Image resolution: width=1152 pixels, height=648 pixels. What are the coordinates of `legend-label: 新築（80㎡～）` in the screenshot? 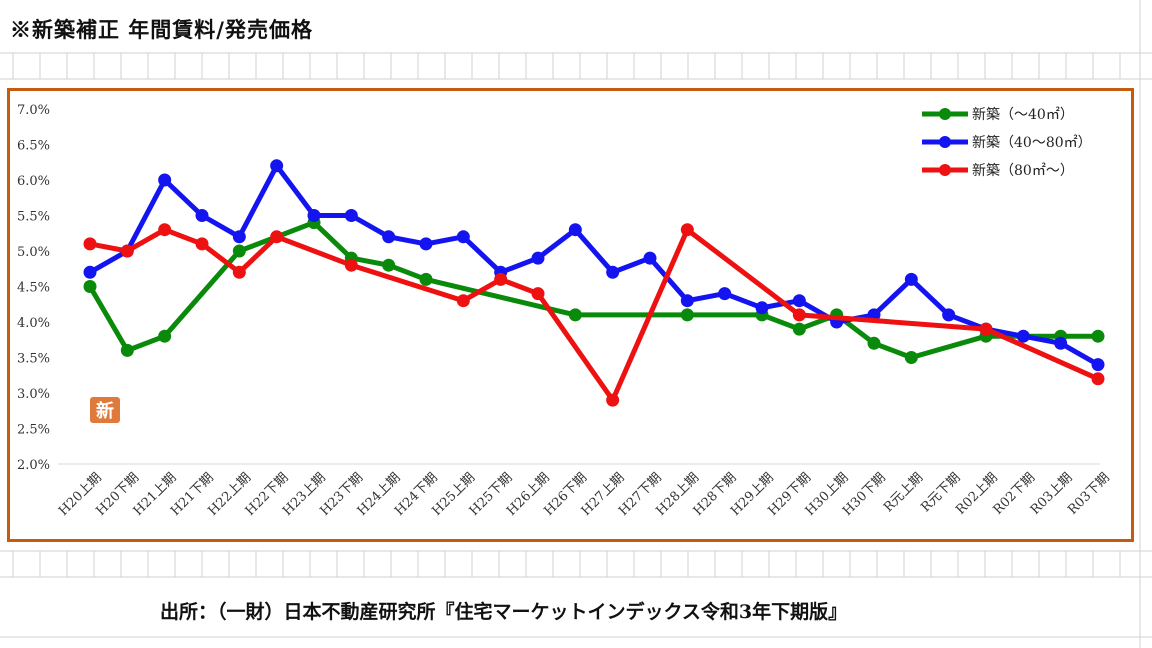 It's located at (1023, 171).